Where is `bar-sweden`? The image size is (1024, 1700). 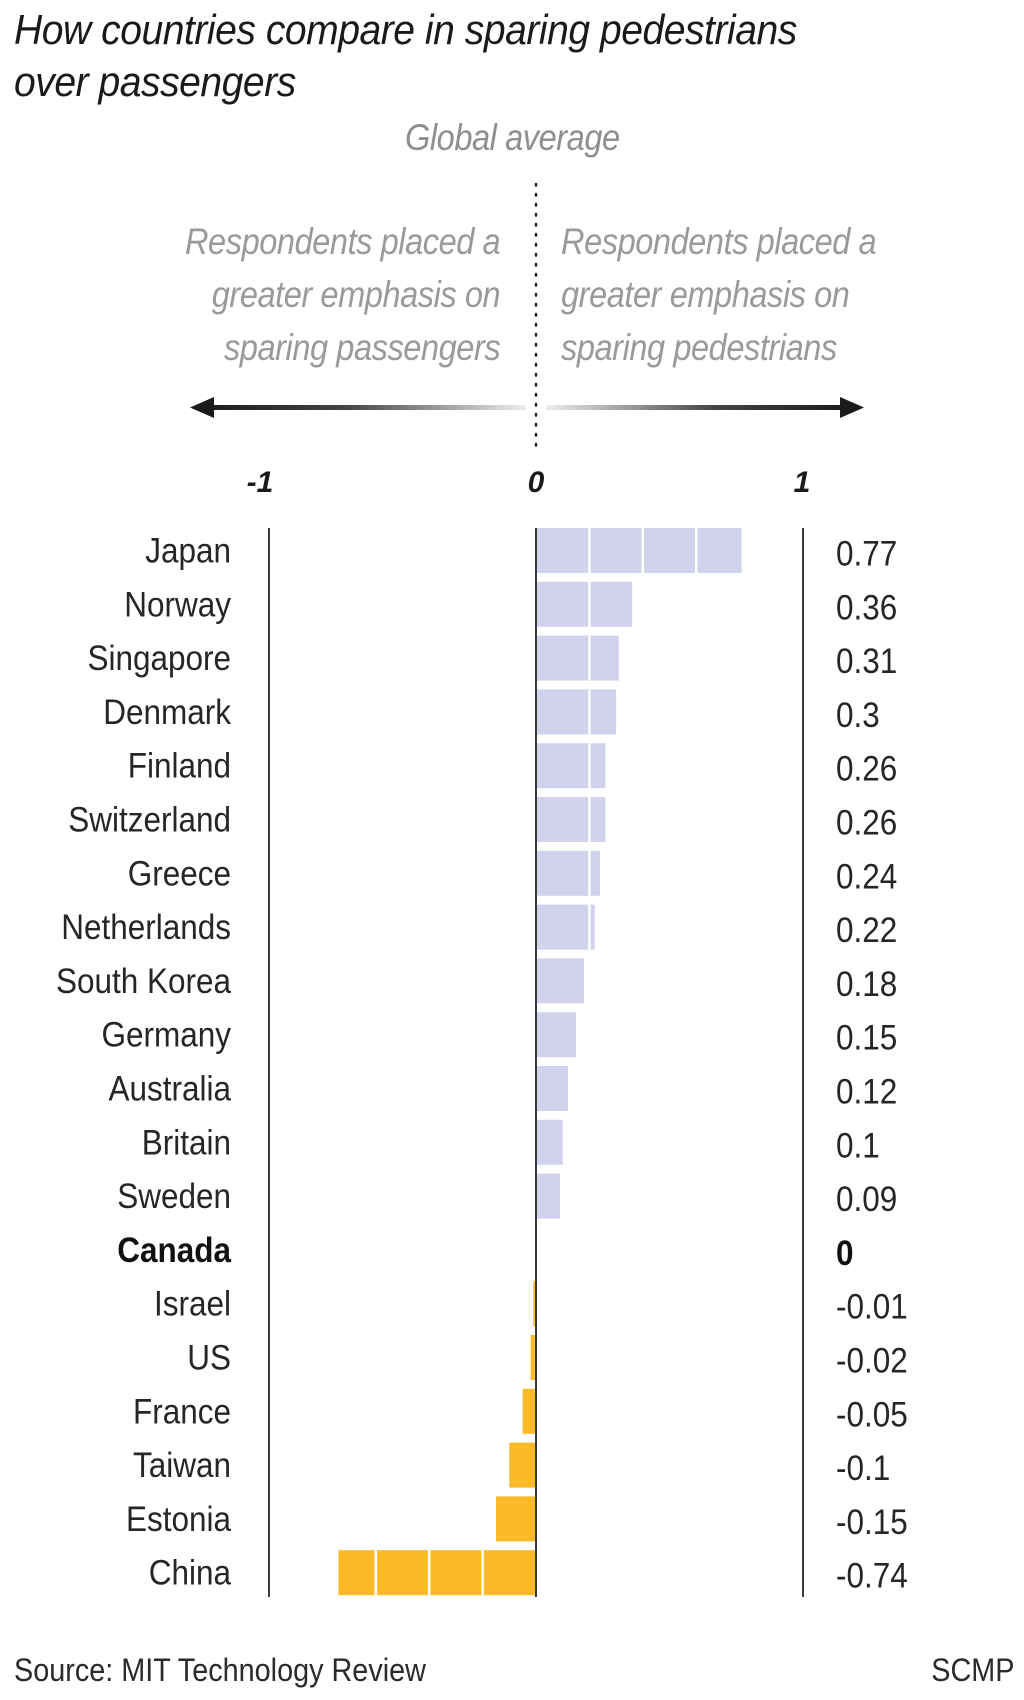 bar-sweden is located at coordinates (548, 1196).